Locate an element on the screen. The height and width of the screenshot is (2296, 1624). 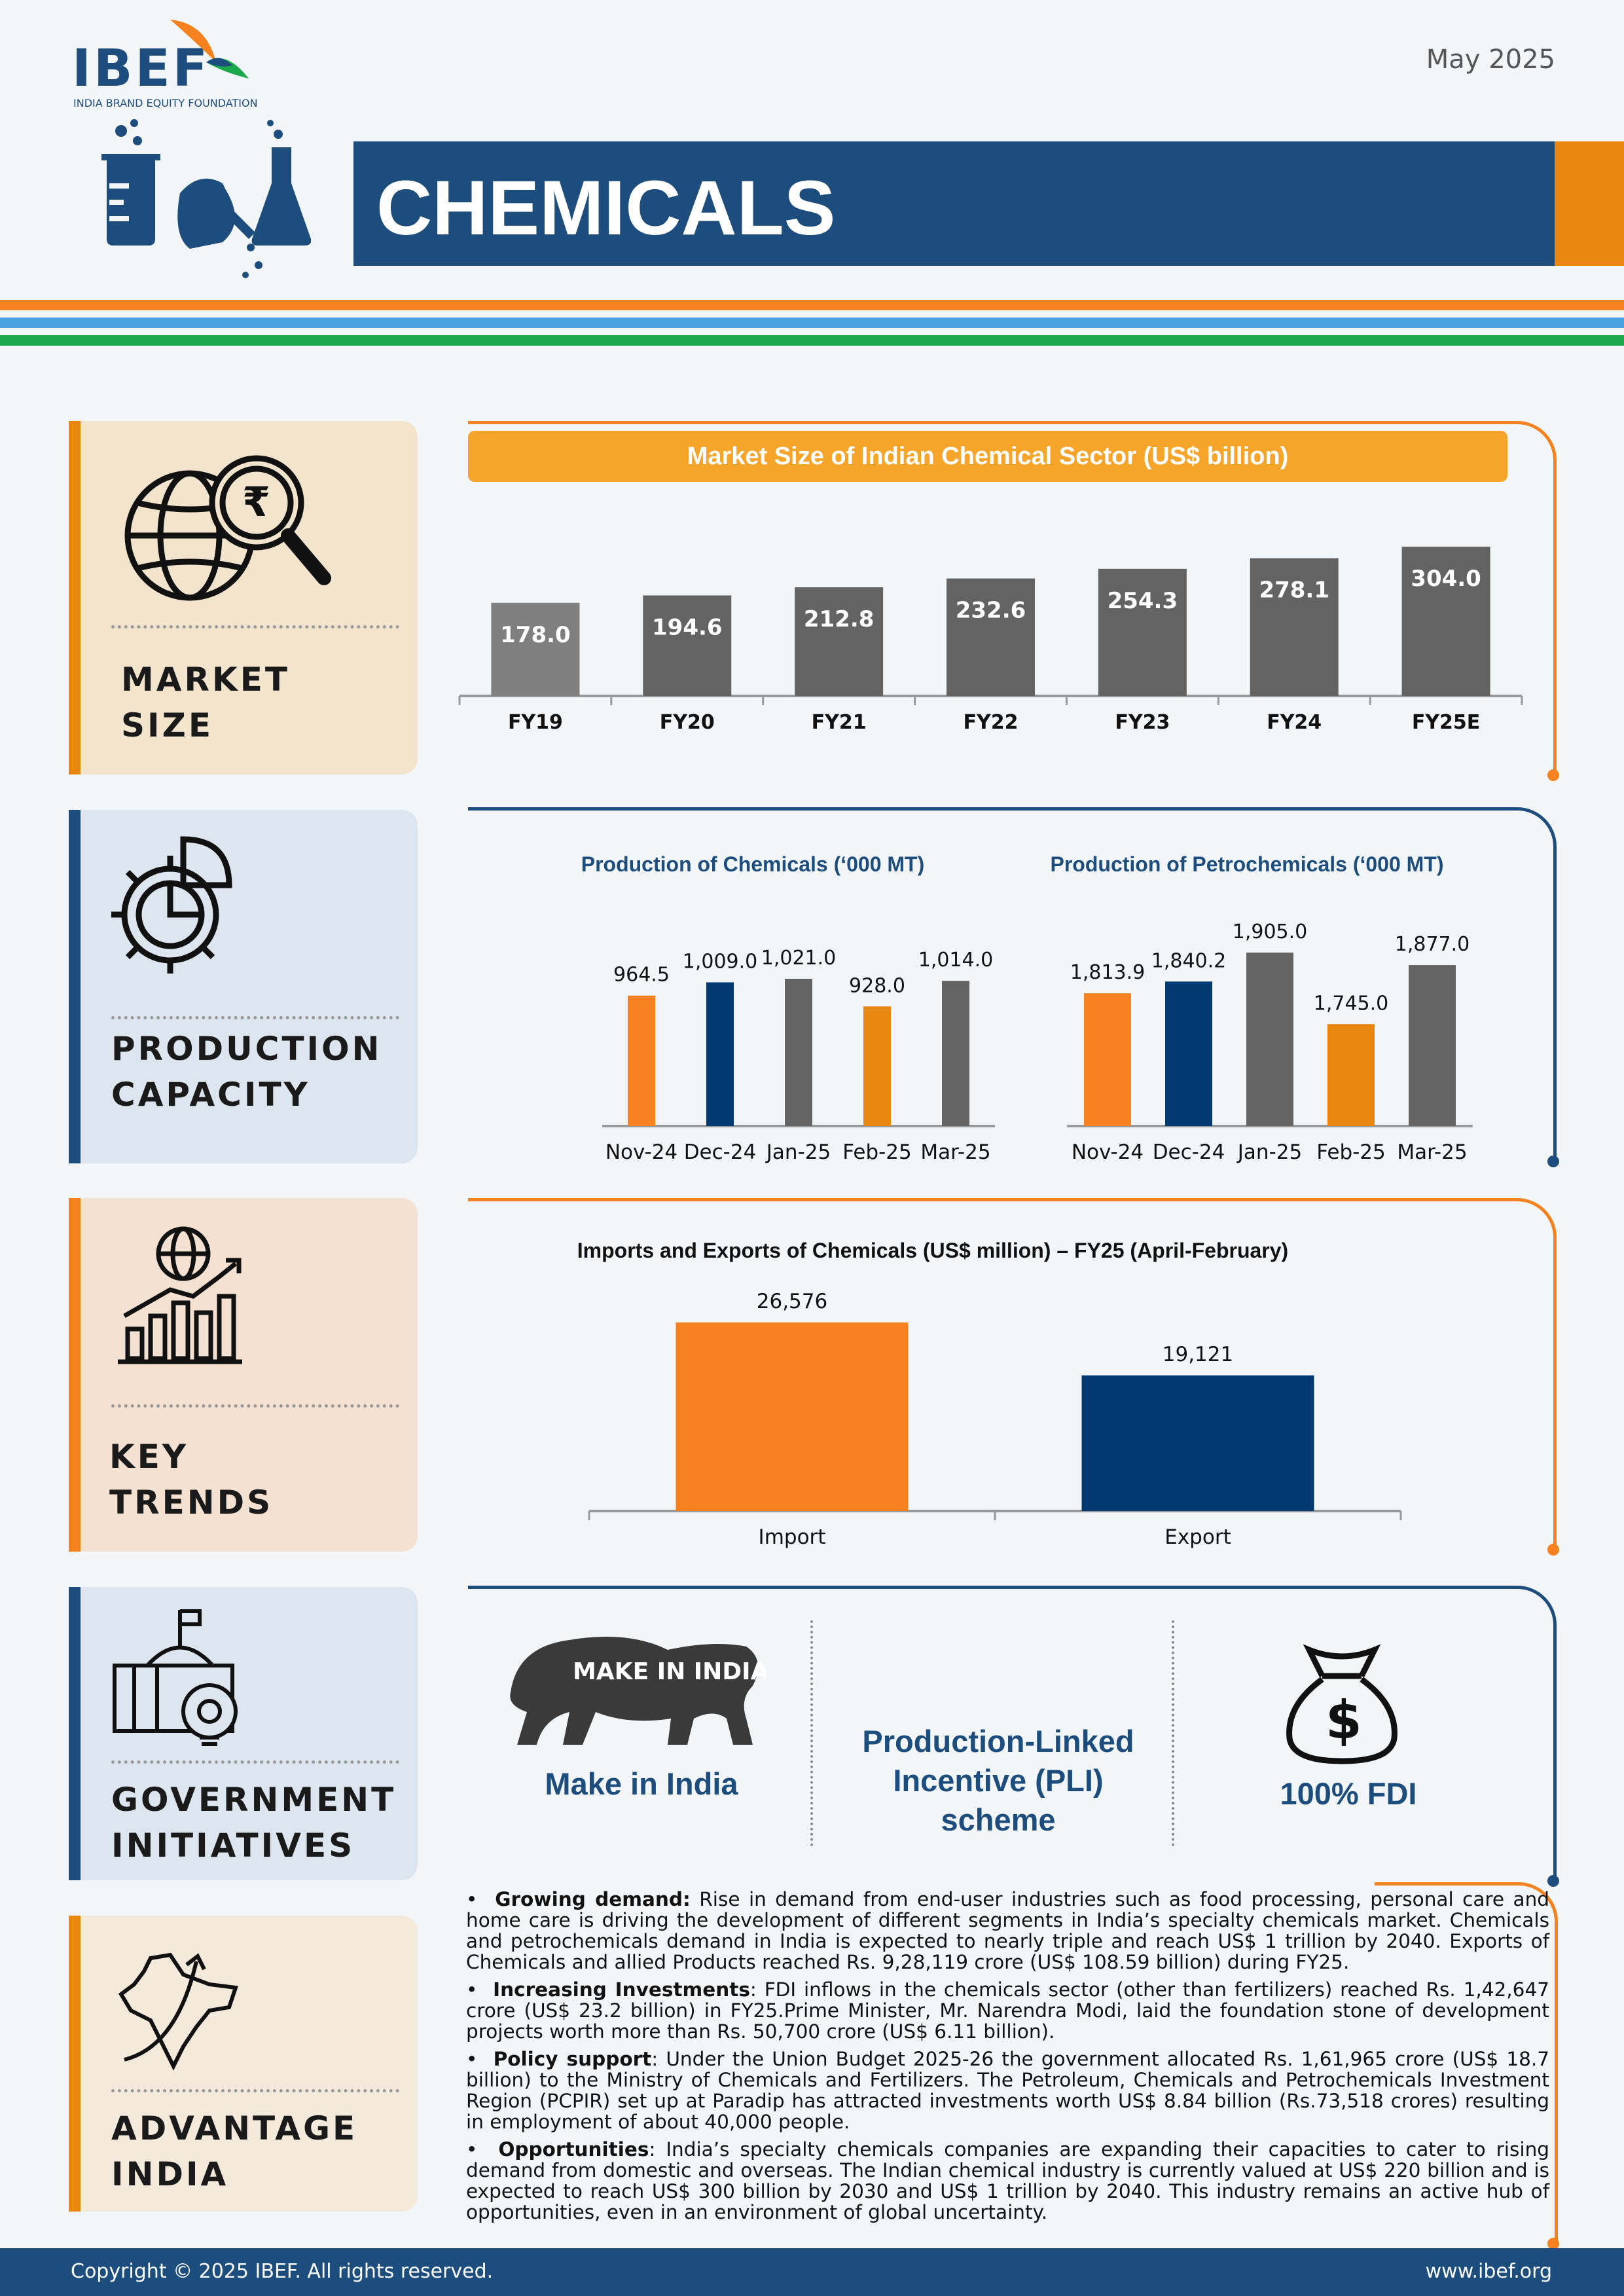
card-title-line: TRENDS is located at coordinates (191, 1503).